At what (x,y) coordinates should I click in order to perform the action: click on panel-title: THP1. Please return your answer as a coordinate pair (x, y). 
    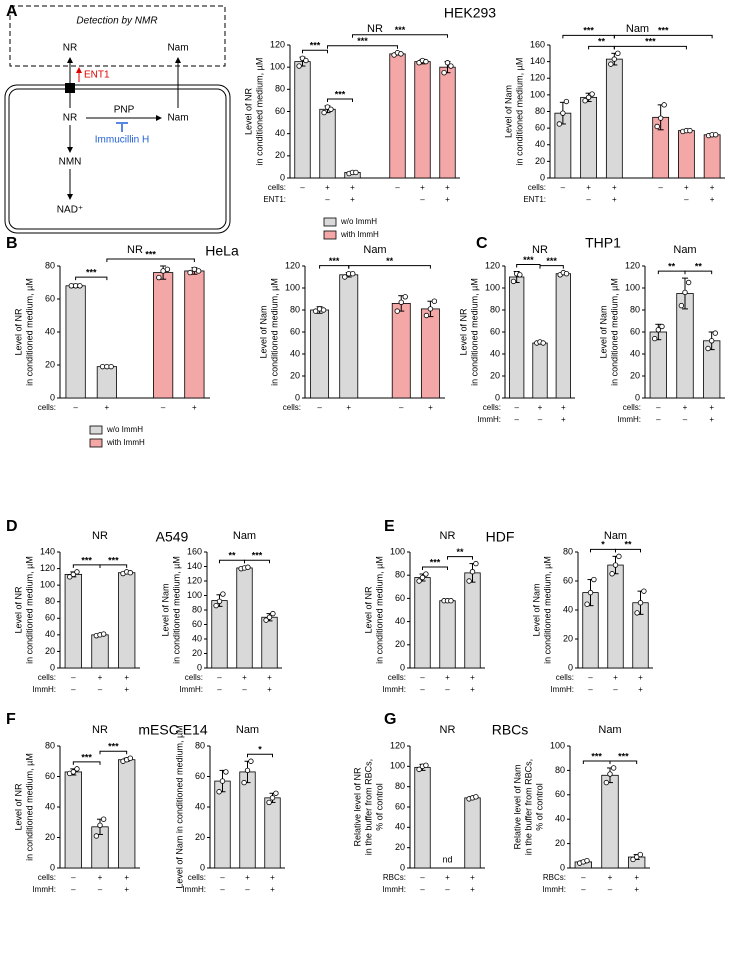
    Looking at the image, I should click on (603, 243).